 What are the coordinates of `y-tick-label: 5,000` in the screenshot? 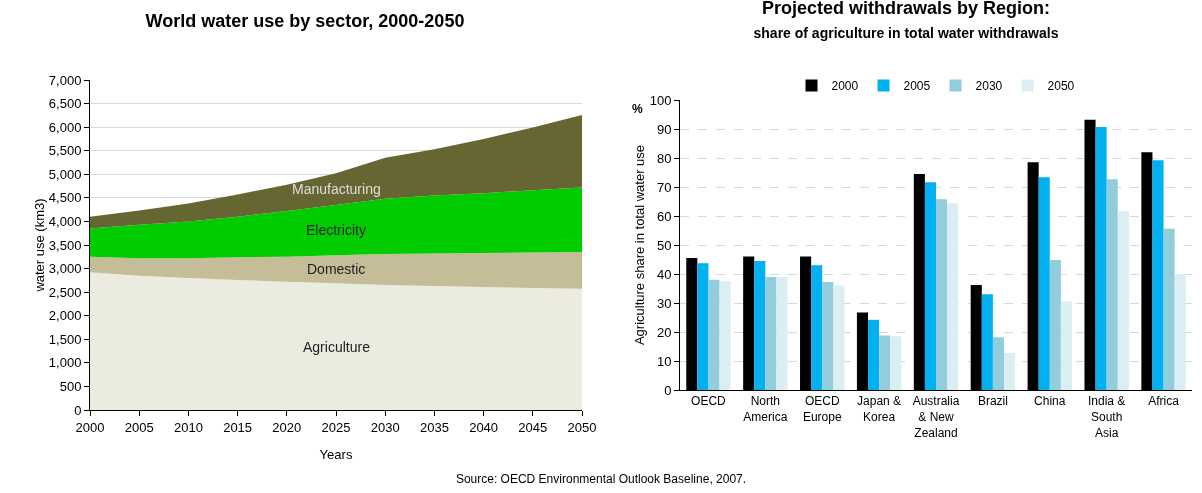 It's located at (65, 174).